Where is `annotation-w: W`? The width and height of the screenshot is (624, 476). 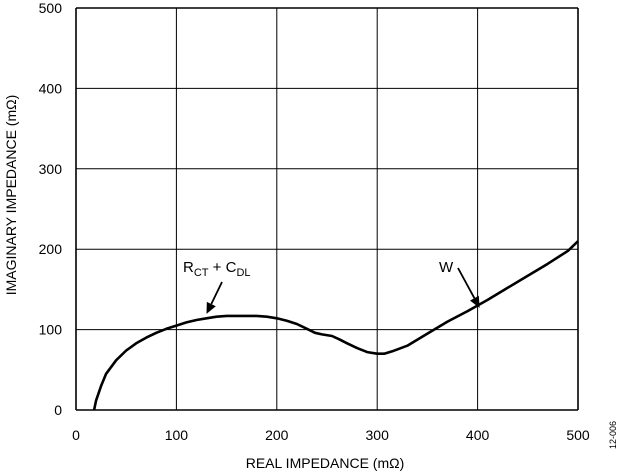 annotation-w: W is located at coordinates (459, 283).